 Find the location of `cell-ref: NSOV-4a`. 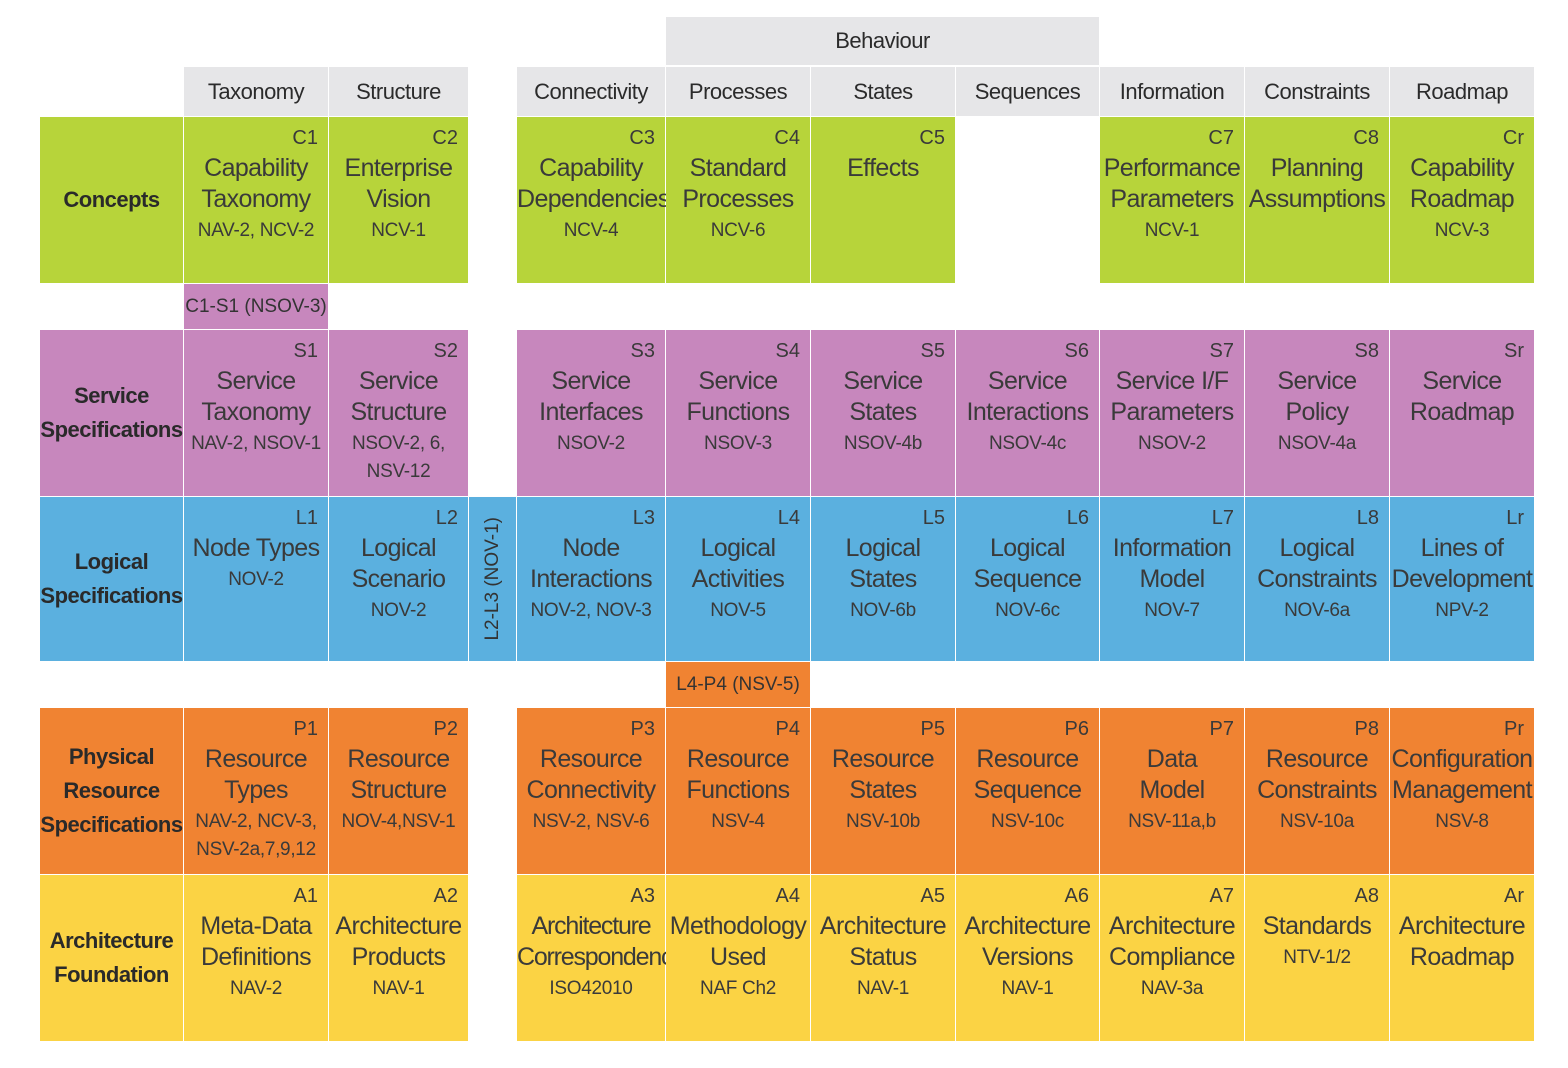

cell-ref: NSOV-4a is located at coordinates (1317, 443).